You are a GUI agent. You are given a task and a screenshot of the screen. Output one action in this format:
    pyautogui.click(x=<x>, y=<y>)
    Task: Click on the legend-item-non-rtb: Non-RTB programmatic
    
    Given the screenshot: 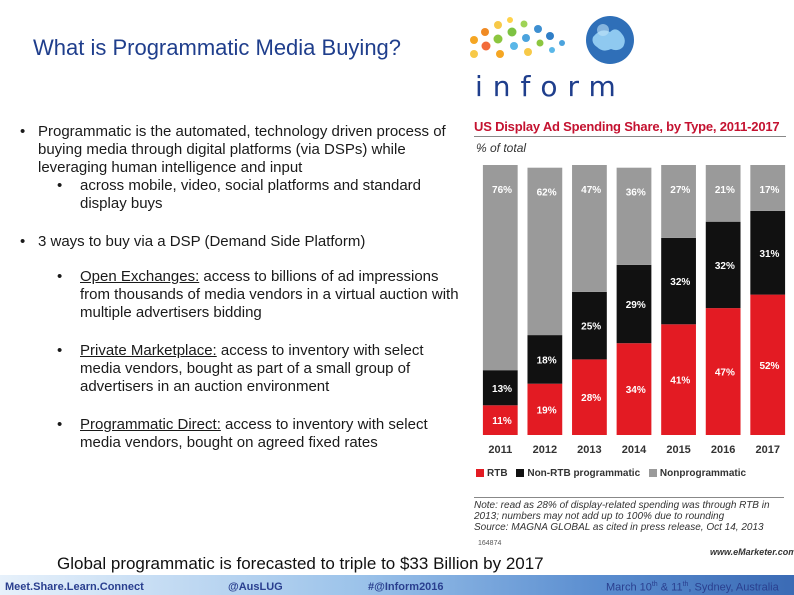 What is the action you would take?
    pyautogui.click(x=578, y=473)
    